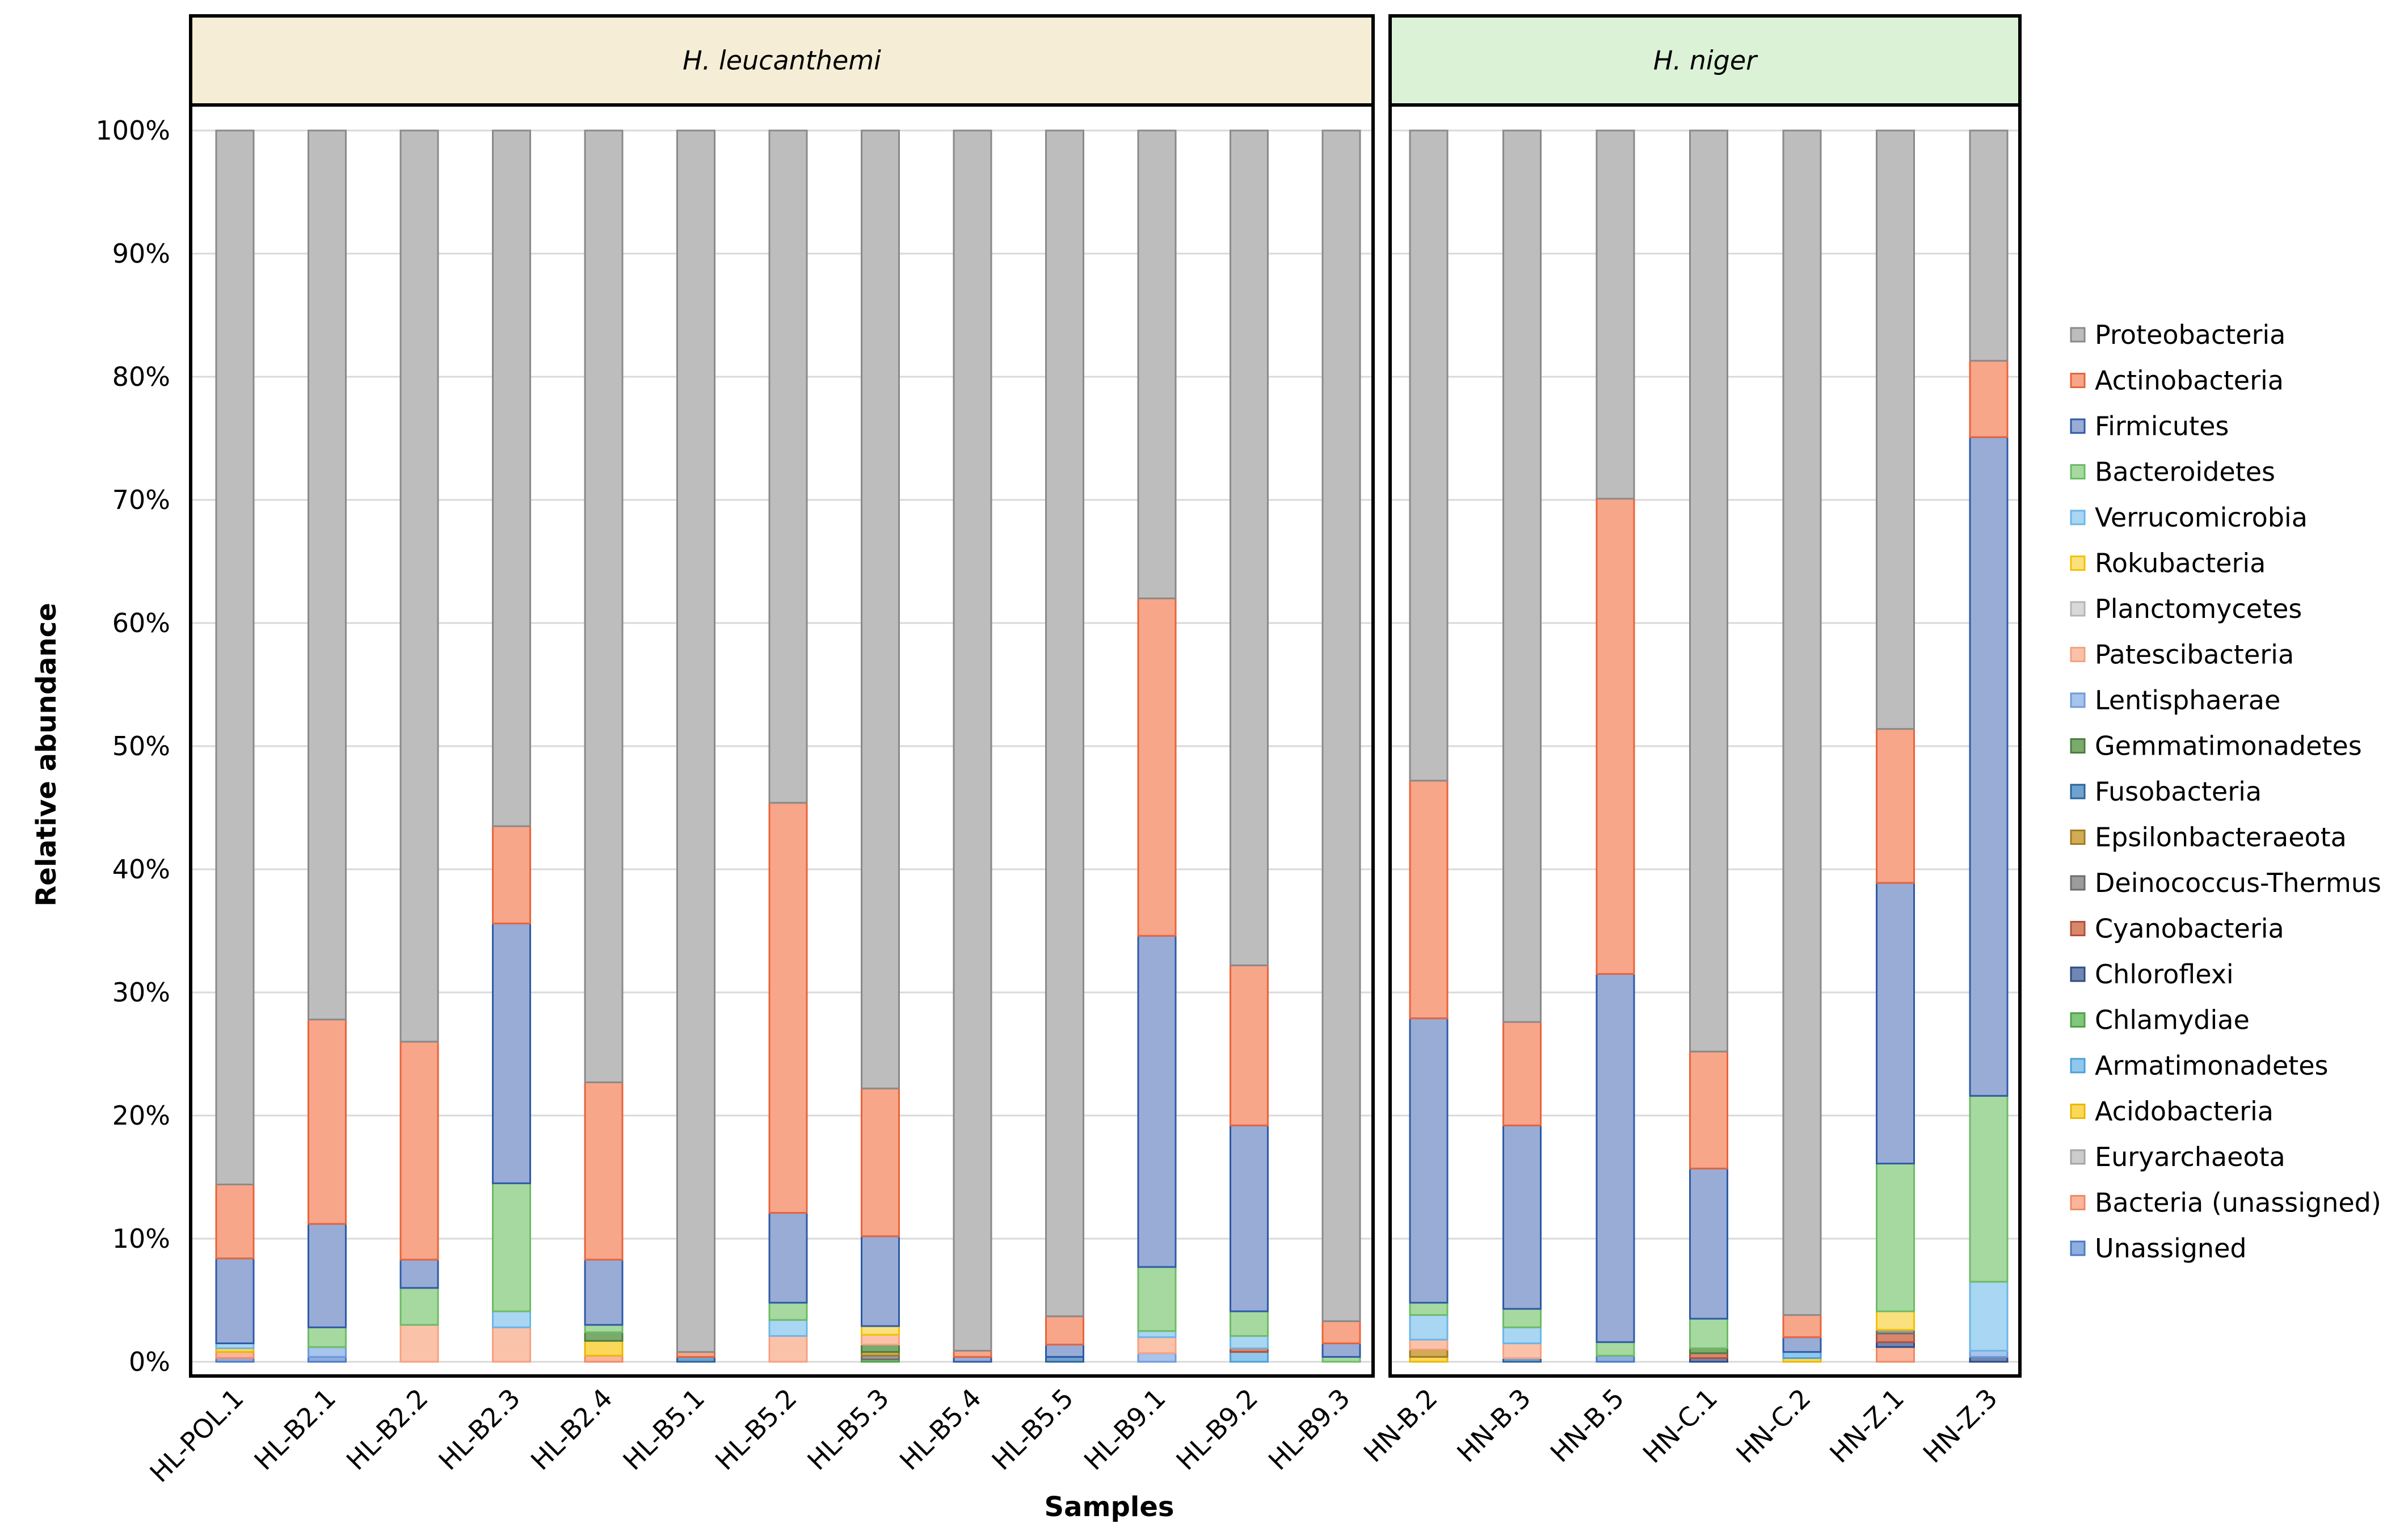 Image resolution: width=2408 pixels, height=1536 pixels. I want to click on y-tick-label: 60%, so click(141, 623).